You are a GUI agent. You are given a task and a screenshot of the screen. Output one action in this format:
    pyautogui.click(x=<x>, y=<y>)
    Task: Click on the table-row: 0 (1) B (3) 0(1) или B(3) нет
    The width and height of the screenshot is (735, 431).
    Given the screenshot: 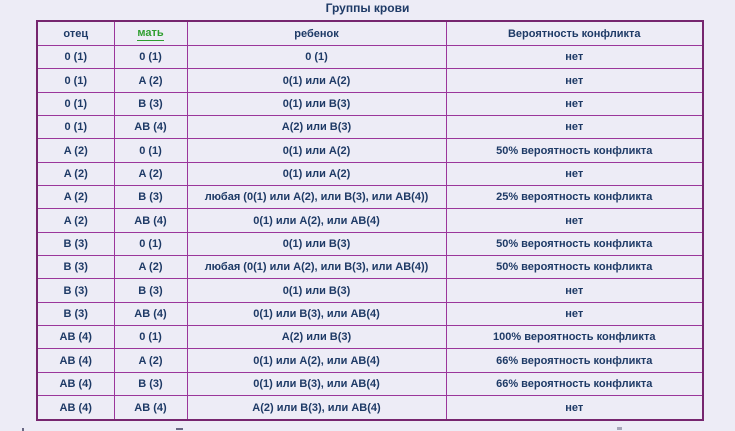 What is the action you would take?
    pyautogui.click(x=370, y=104)
    